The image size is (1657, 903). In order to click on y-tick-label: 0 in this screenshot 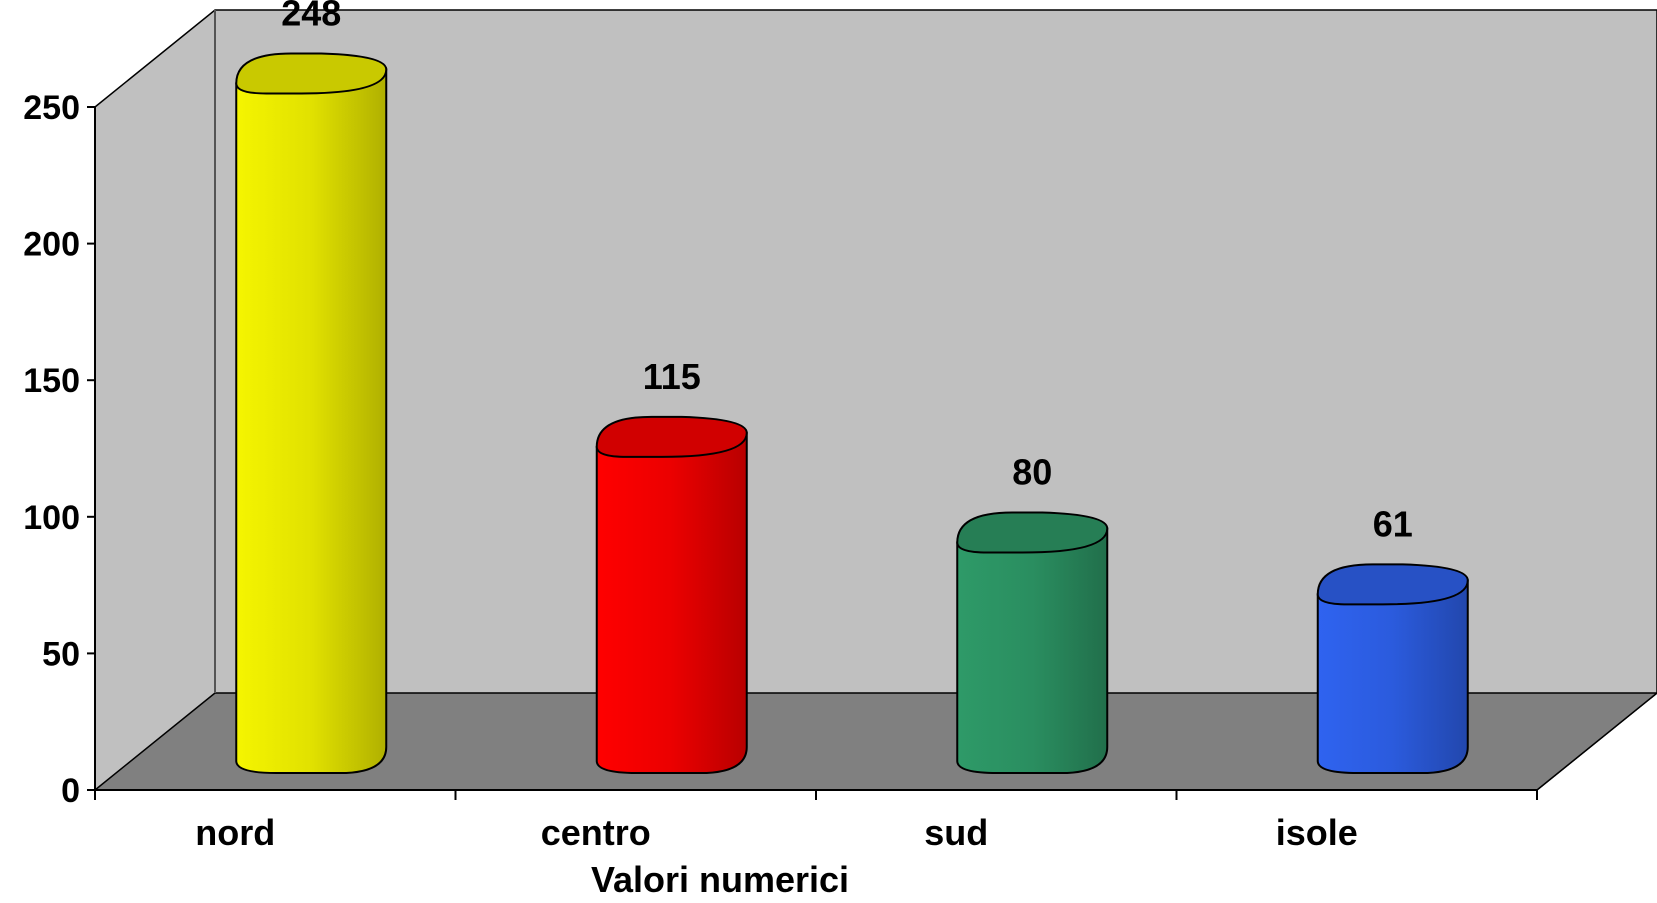, I will do `click(70, 791)`.